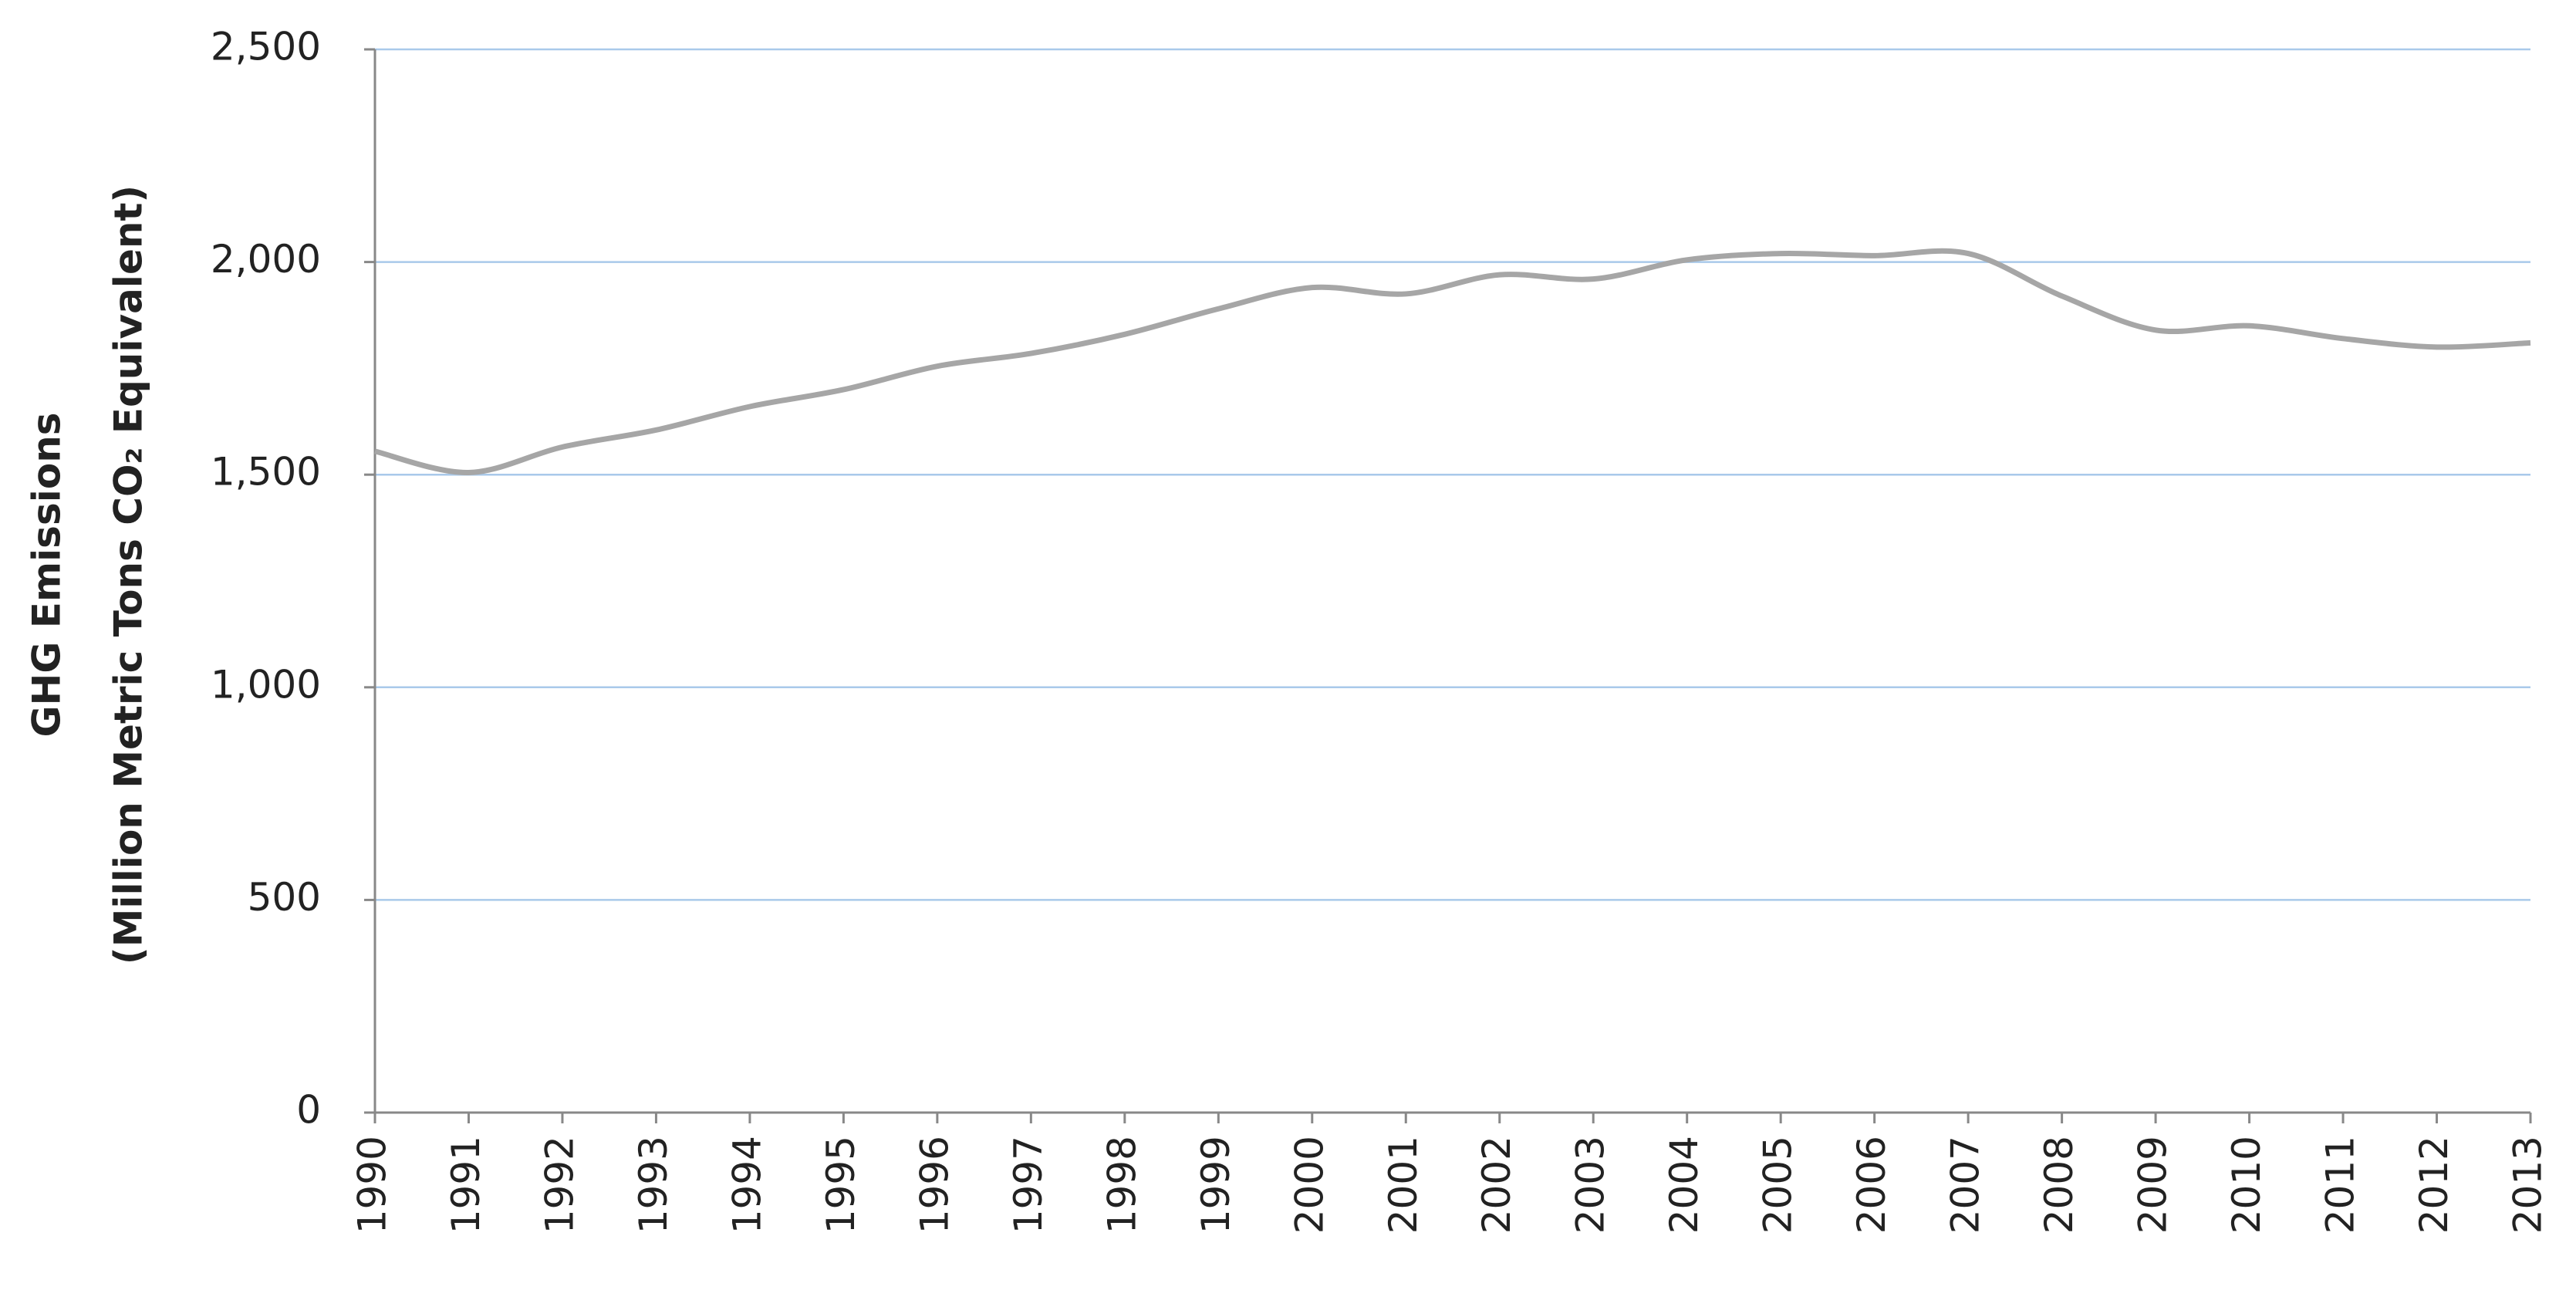  I want to click on x-tick-label: 2007, so click(1965, 1185).